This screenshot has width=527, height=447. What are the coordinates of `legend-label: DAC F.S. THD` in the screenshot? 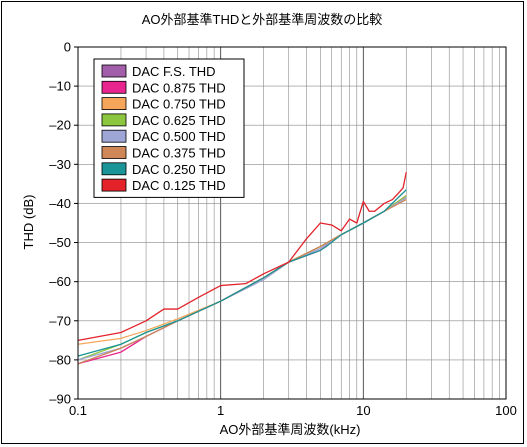 It's located at (174, 71).